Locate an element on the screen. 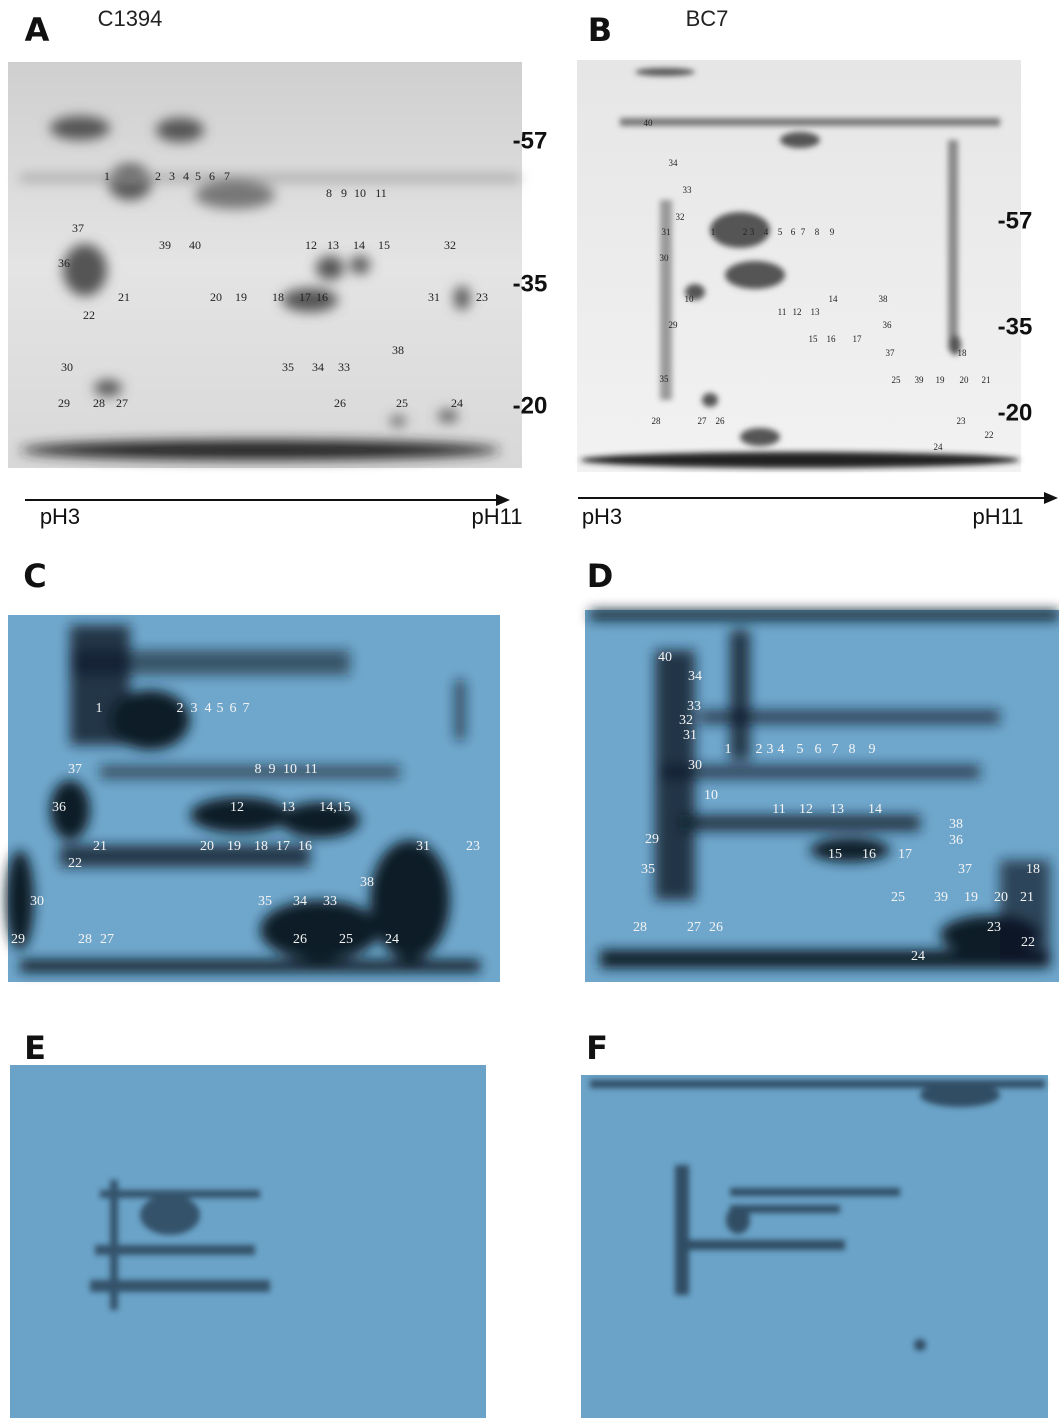 This screenshot has width=1059, height=1418. gel-image-d is located at coordinates (822, 796).